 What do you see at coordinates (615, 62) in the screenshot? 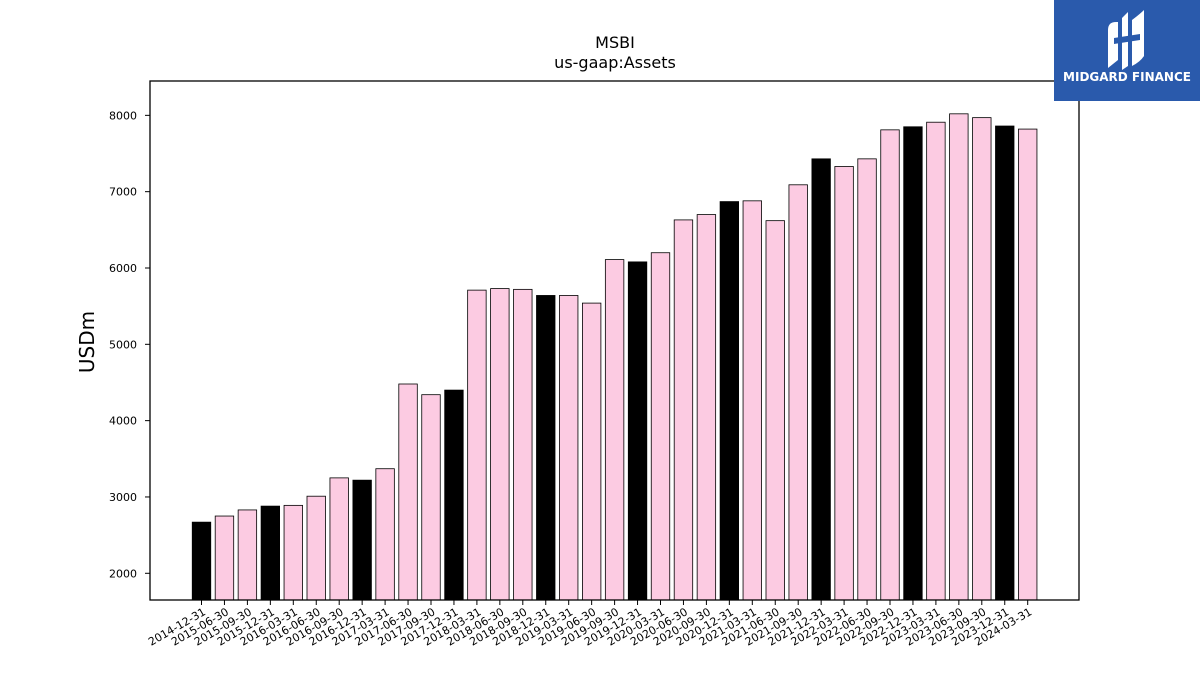
I see `chart-subtitle: us-gaap:Assets` at bounding box center [615, 62].